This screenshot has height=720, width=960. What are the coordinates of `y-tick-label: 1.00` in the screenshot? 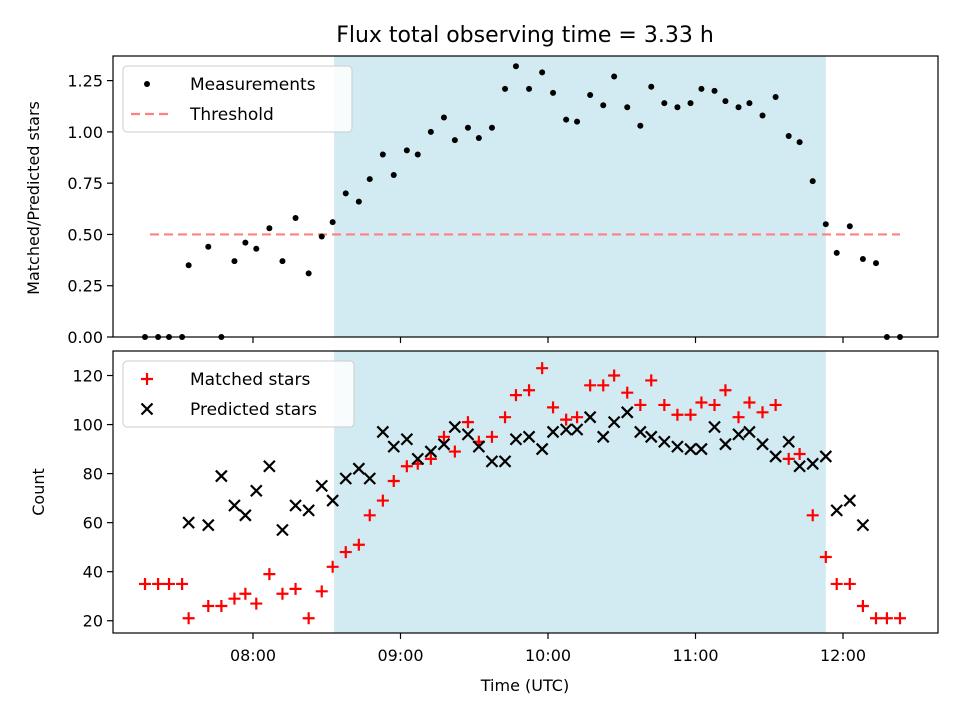 It's located at (85, 132).